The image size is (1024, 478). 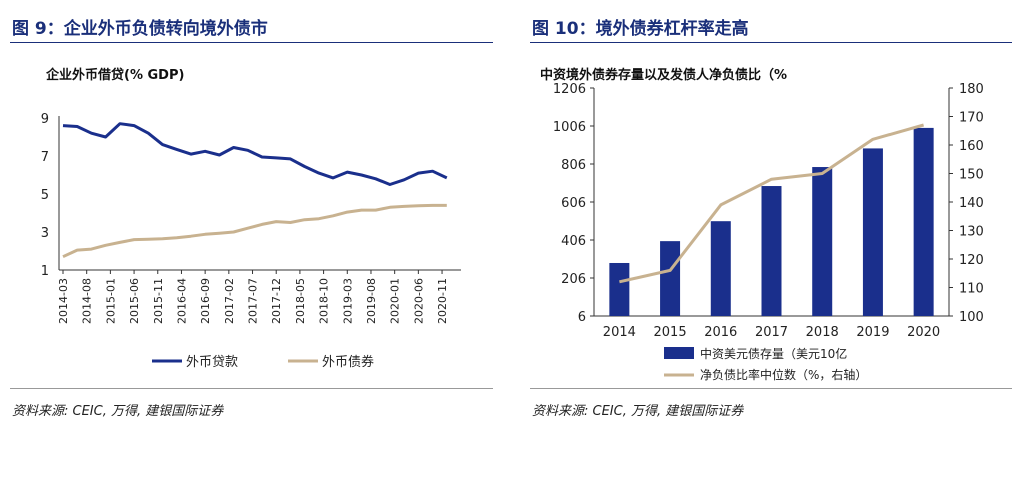 I want to click on x-tick-label: 2016-09, so click(x=205, y=301).